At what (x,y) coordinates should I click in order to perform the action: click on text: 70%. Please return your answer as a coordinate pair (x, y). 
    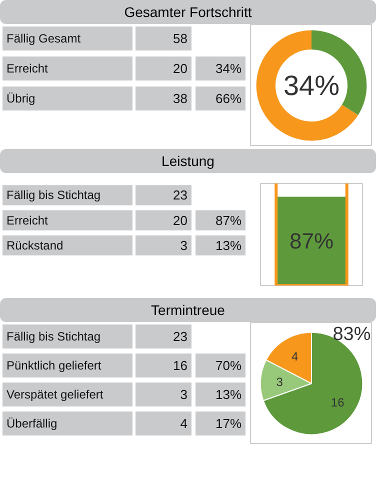
    Looking at the image, I should click on (228, 365).